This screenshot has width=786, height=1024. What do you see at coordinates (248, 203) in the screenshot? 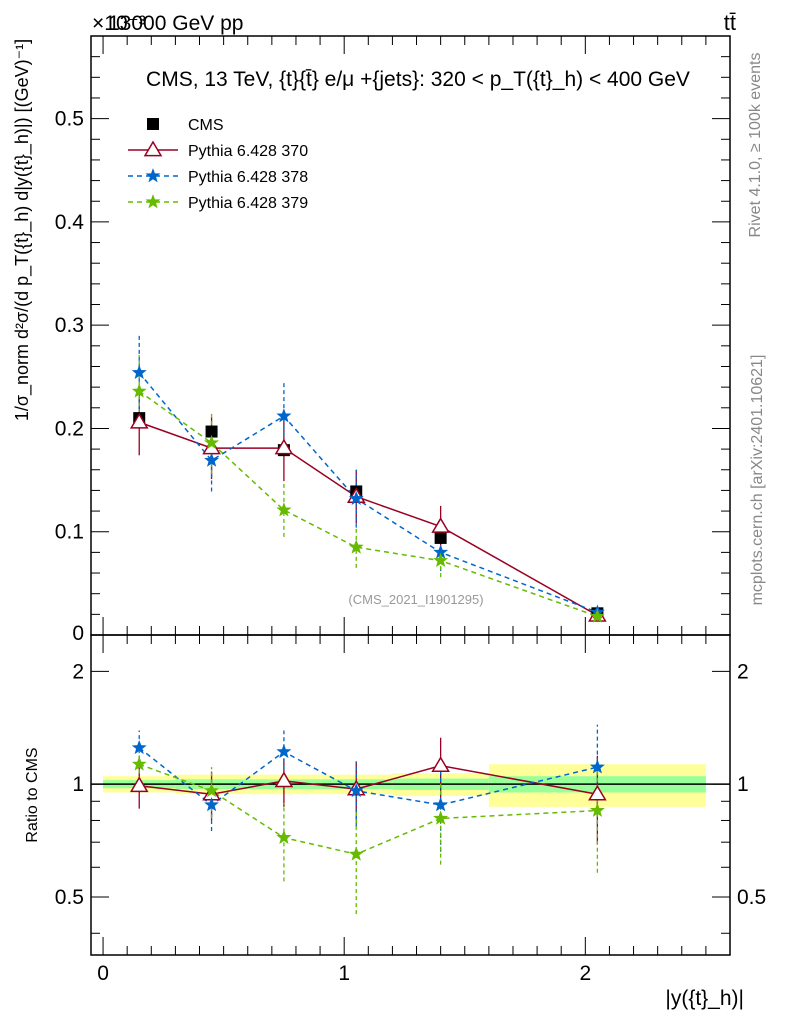
I see `legend-label: Pythia 6.428 379` at bounding box center [248, 203].